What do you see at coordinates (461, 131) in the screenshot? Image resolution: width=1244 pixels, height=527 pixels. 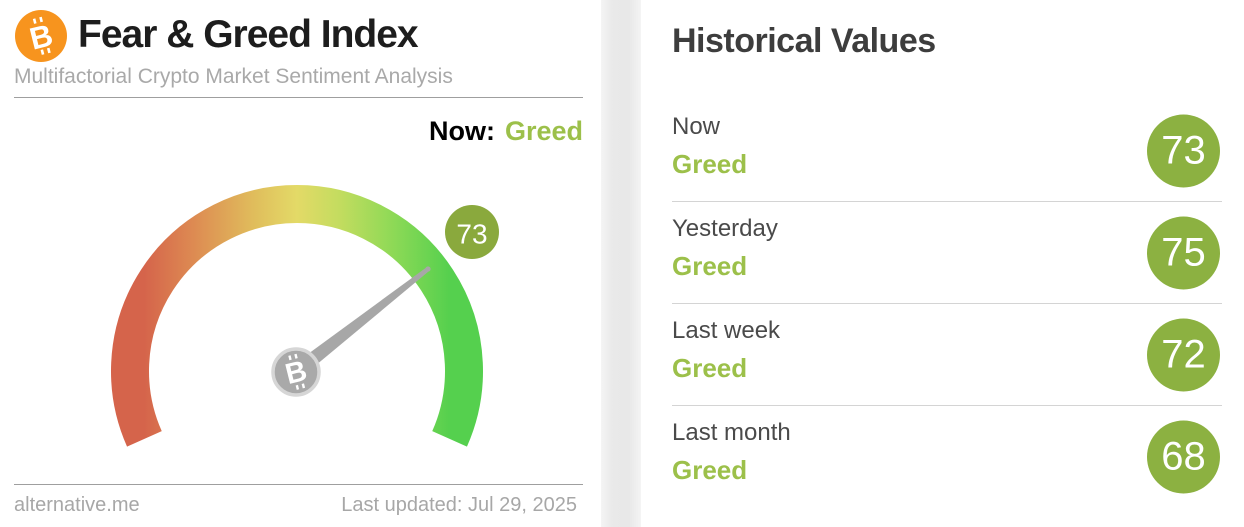 I see `now-label: Now:` at bounding box center [461, 131].